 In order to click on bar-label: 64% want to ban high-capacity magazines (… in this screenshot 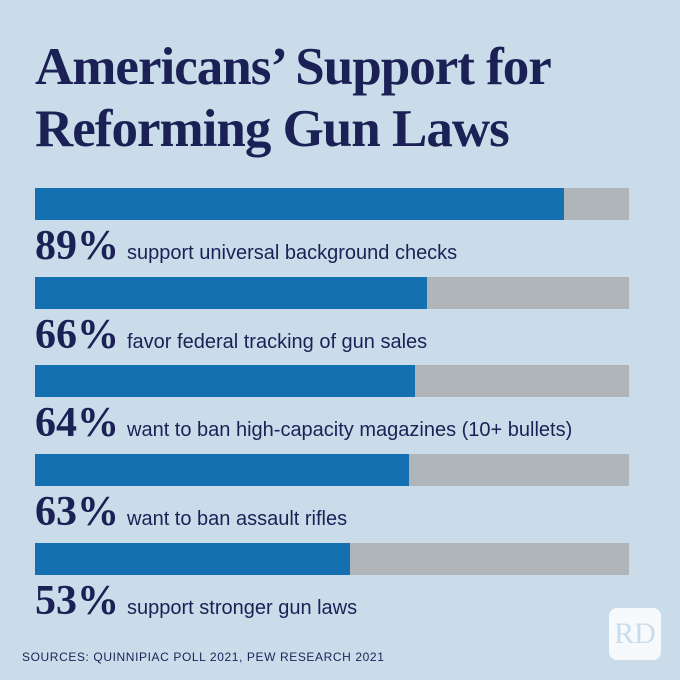, I will do `click(303, 423)`.